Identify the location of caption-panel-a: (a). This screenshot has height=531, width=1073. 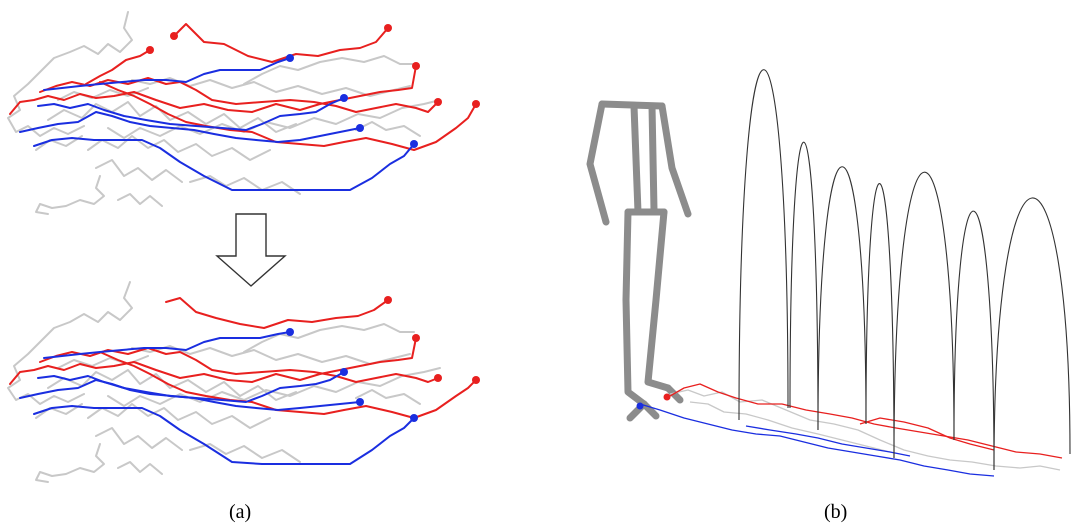
(240, 512).